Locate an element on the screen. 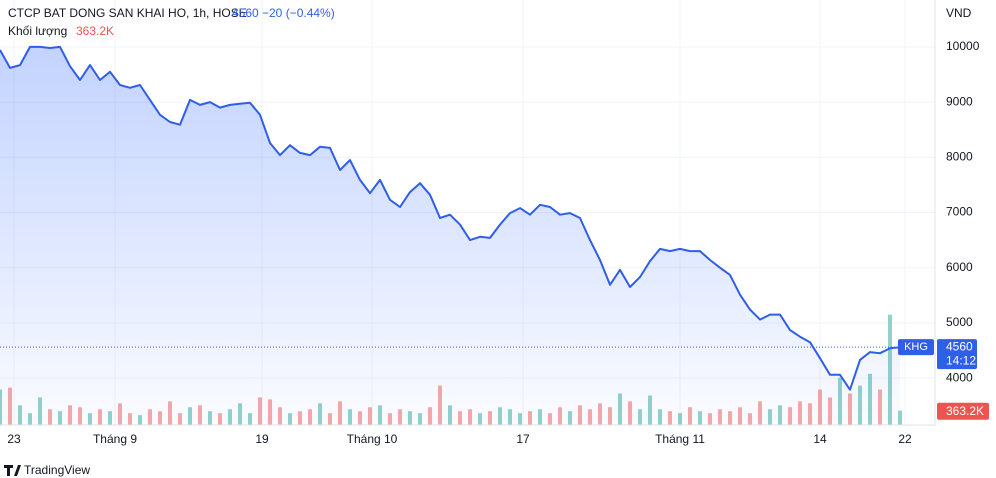 This screenshot has width=996, height=478. volume-tag-text: 363.2K is located at coordinates (965, 411).